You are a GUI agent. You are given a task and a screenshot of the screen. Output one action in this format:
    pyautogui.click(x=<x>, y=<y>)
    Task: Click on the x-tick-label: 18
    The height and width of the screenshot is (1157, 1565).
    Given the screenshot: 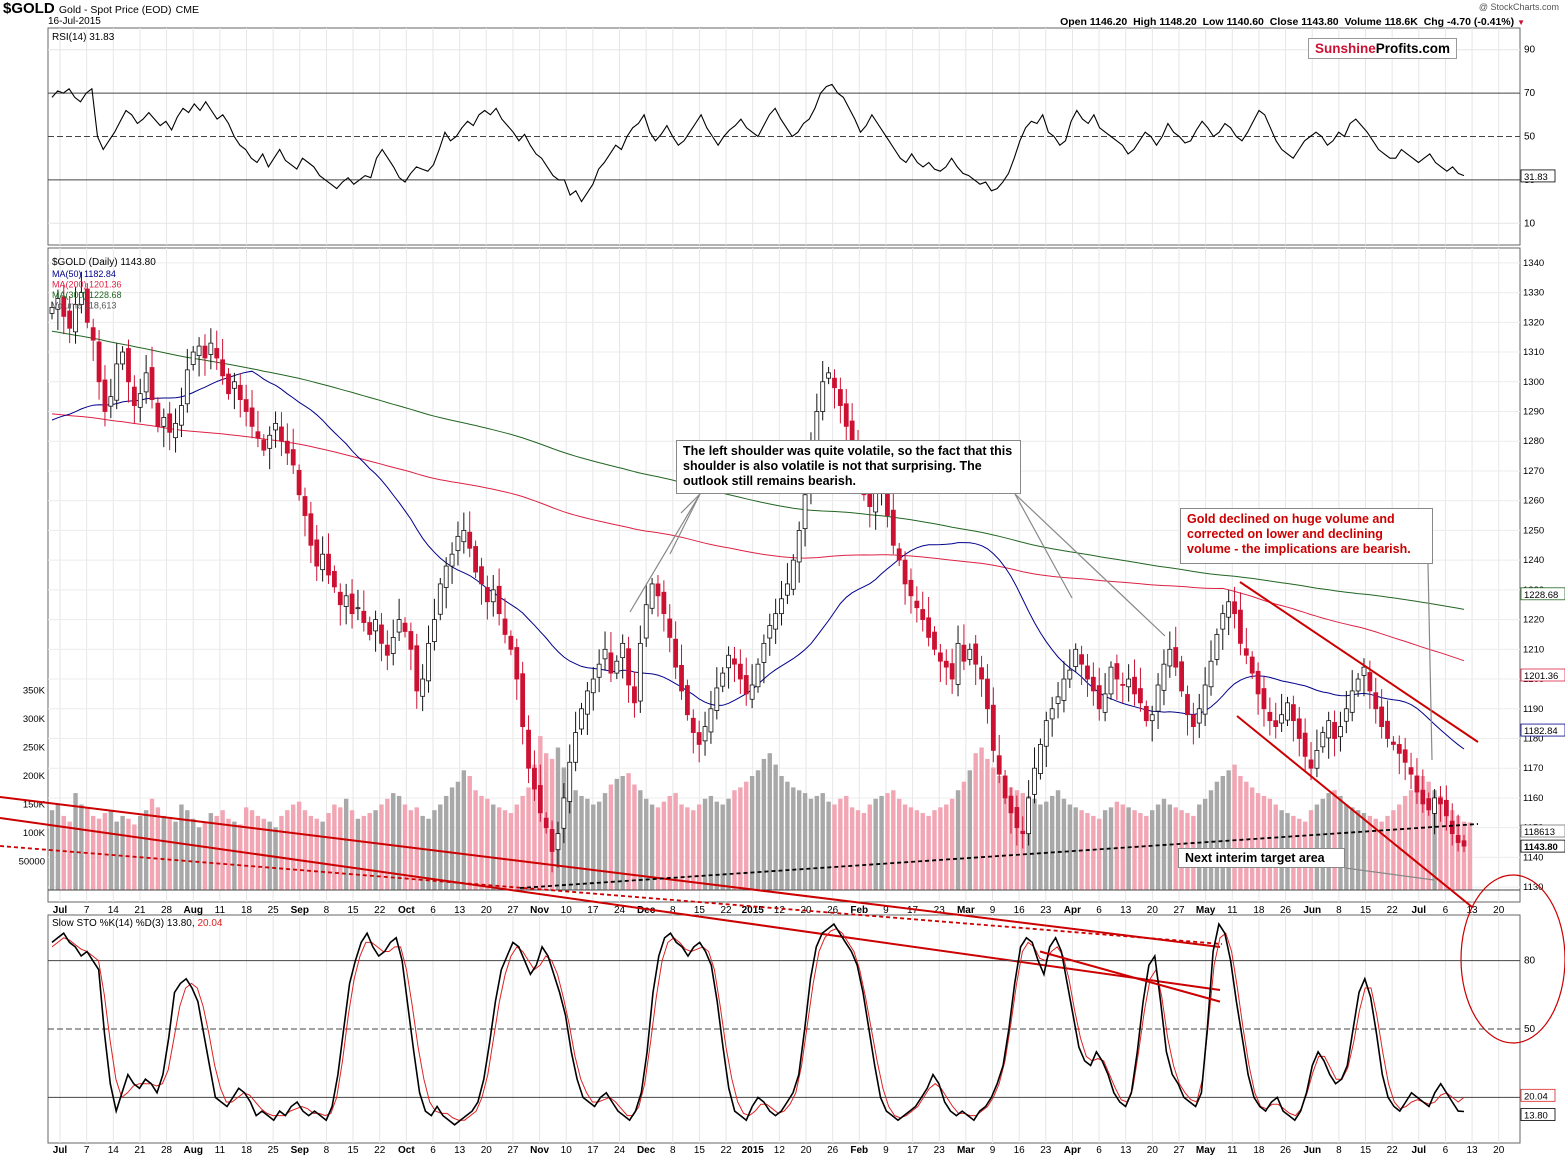 What is the action you would take?
    pyautogui.click(x=1259, y=910)
    